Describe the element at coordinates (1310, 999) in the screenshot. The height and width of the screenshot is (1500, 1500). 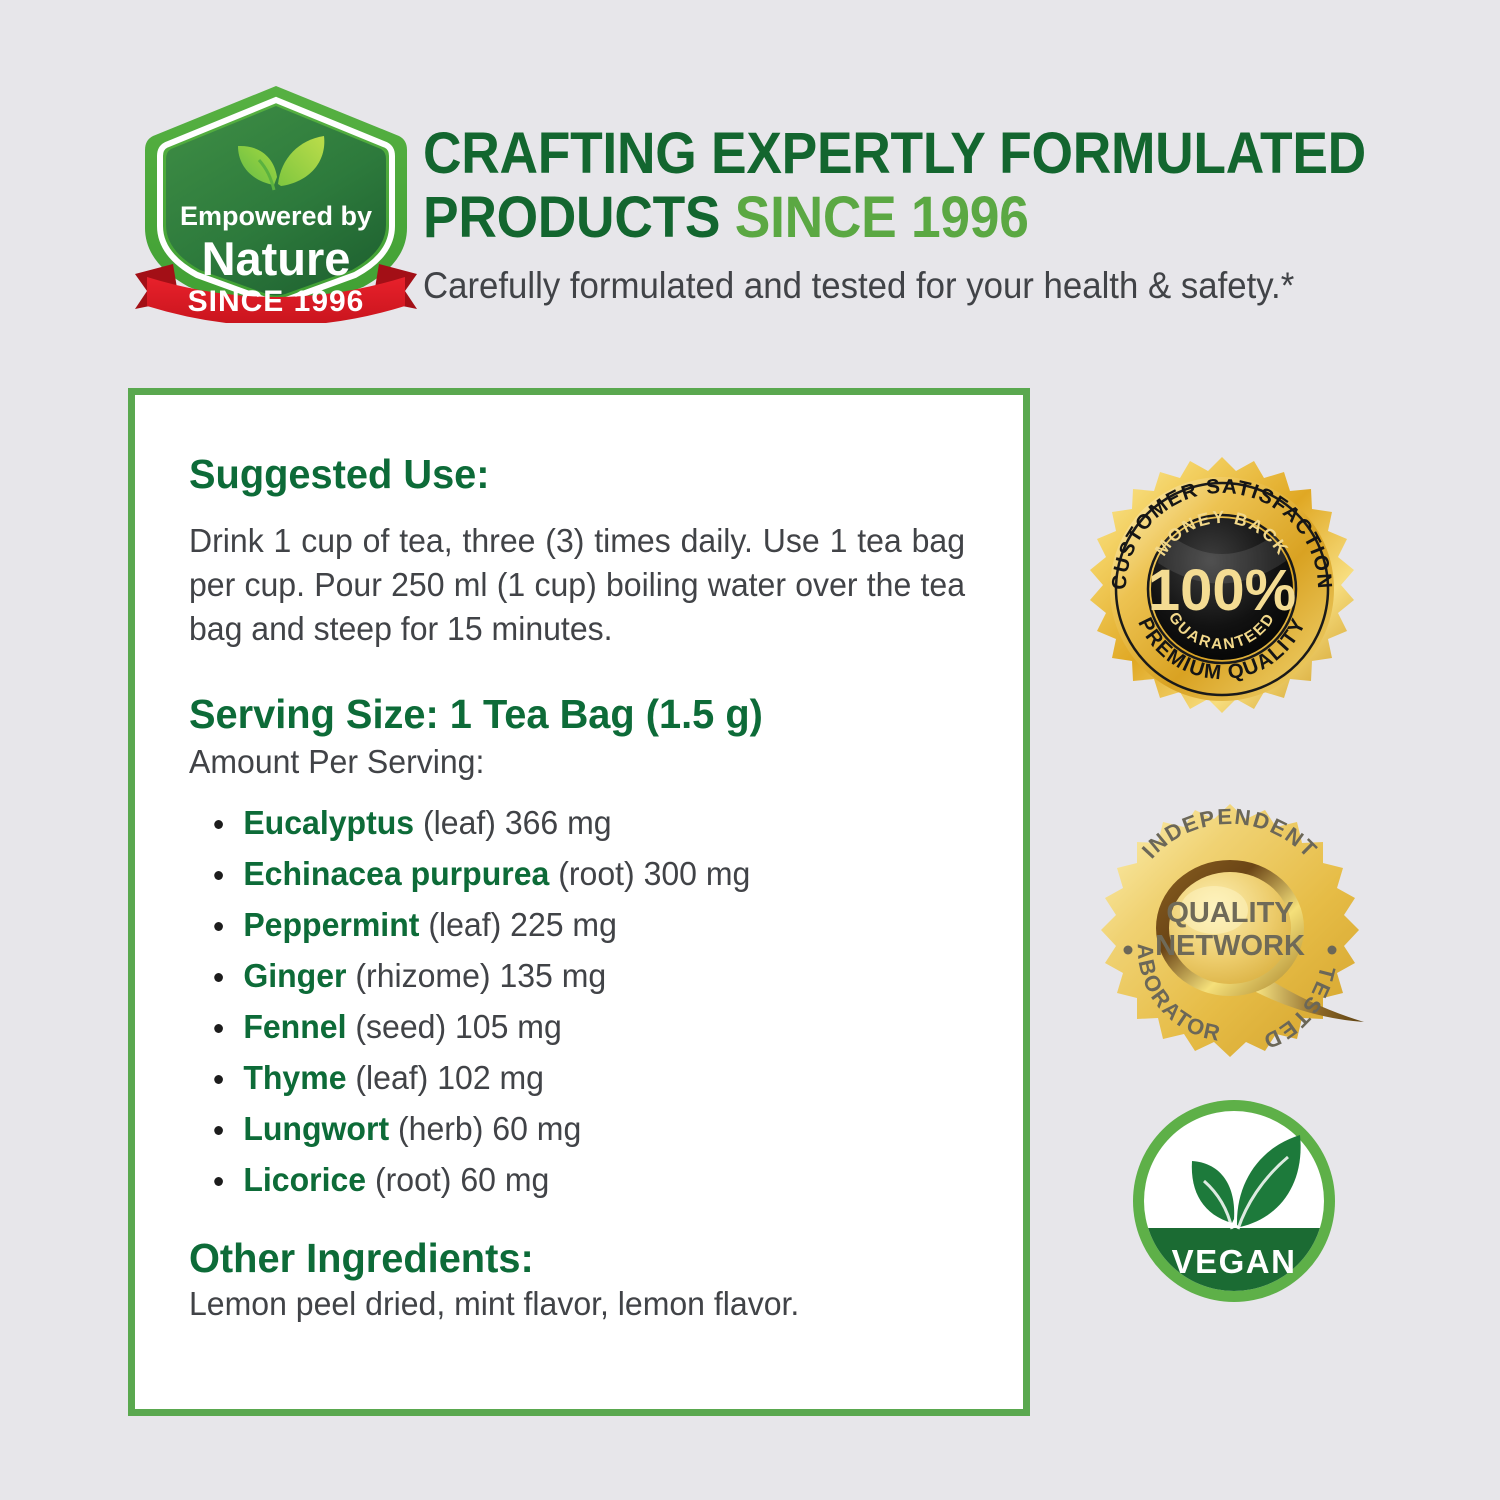
I see `magnifier-handle` at that location.